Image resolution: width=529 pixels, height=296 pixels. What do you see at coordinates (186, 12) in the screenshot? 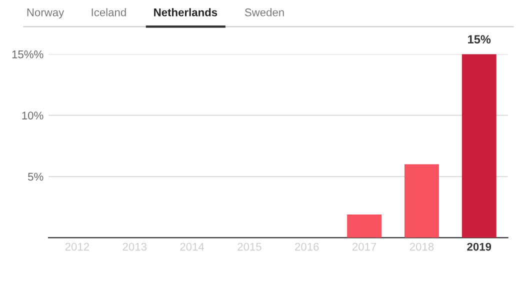
I see `chart-title: Netherlands` at bounding box center [186, 12].